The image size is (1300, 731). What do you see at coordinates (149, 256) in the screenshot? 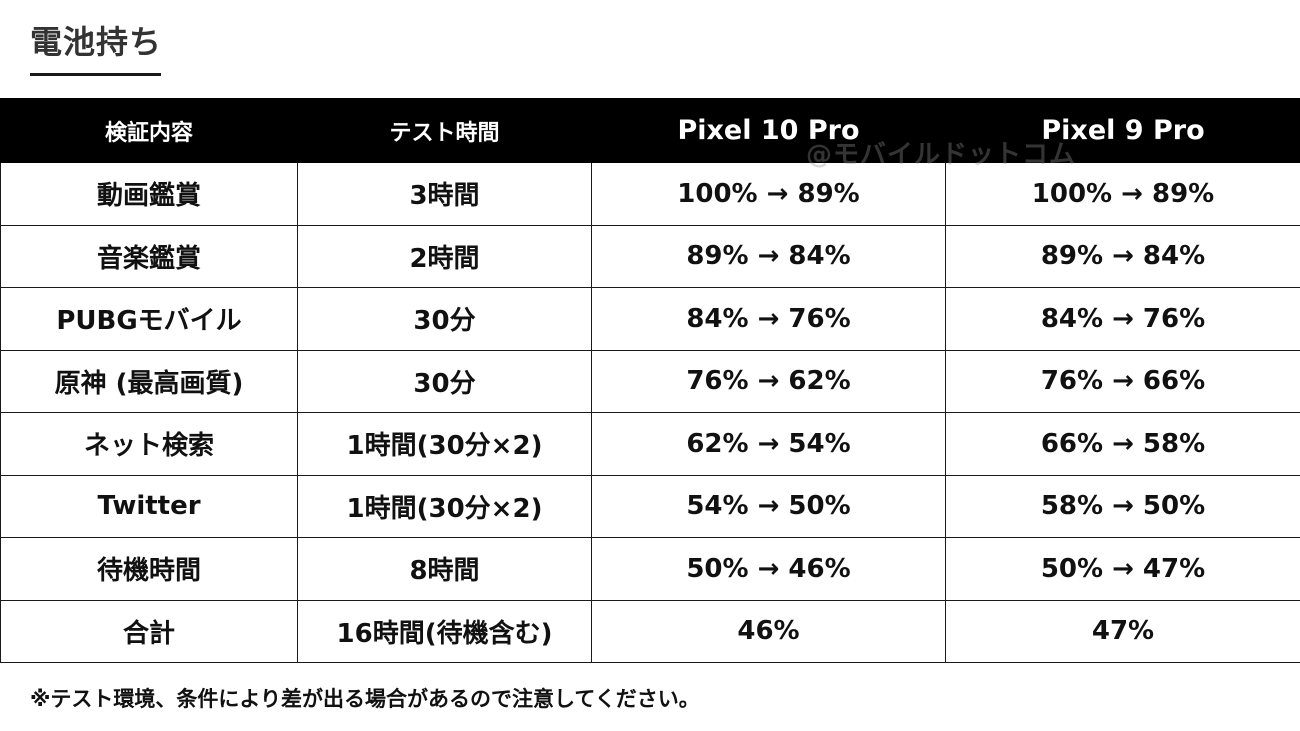
I see `row-test-label: 音楽鑑賞` at bounding box center [149, 256].